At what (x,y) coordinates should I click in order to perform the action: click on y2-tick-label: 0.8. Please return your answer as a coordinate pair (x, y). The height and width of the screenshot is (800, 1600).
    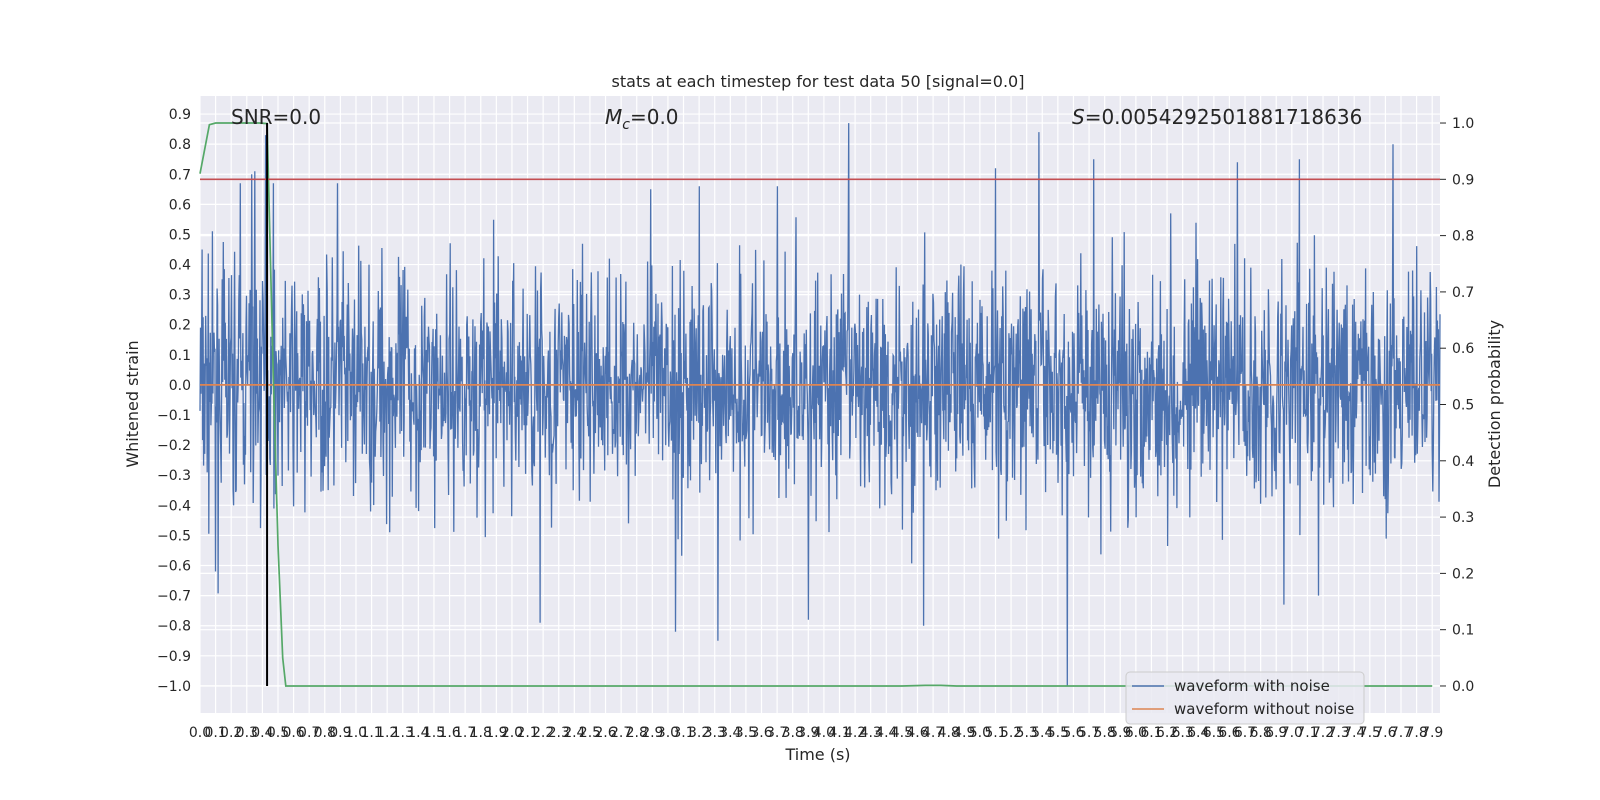
    Looking at the image, I should click on (1463, 237).